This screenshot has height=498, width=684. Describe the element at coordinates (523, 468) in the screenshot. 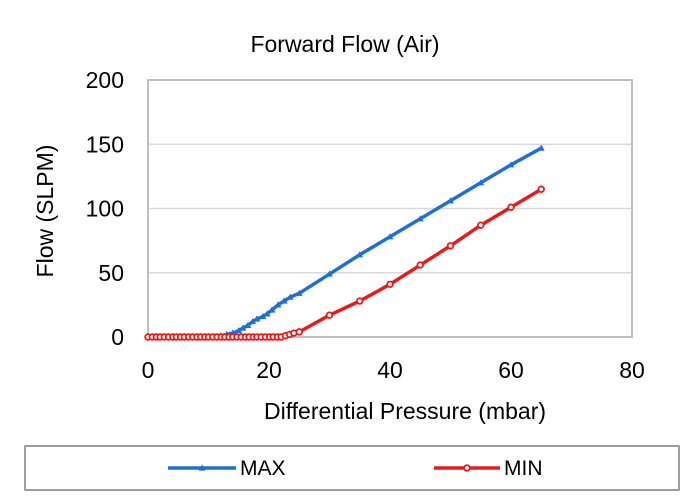

I see `legend-label: MIN` at that location.